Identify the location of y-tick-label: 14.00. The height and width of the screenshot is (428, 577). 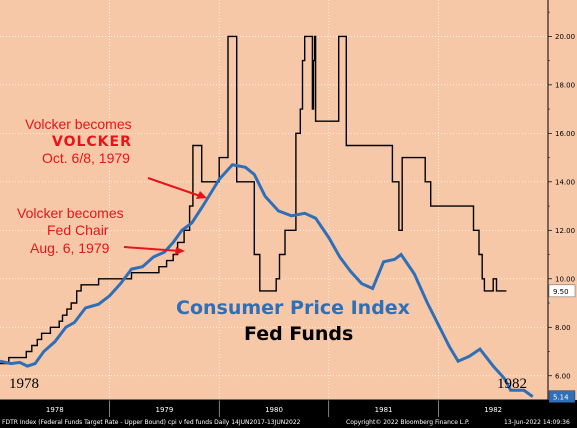
(565, 182).